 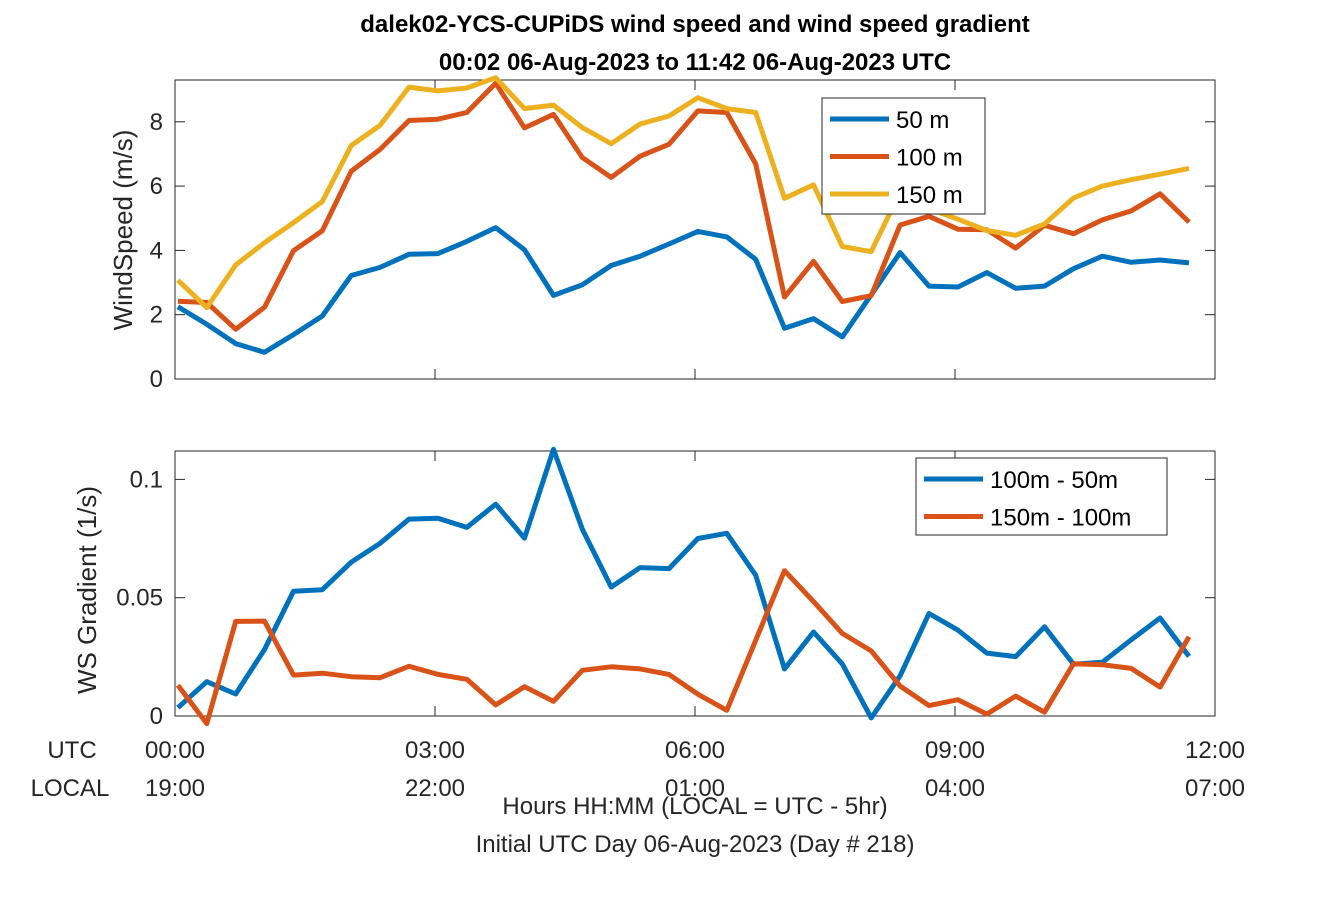 I want to click on local-tick-label: 22:00, so click(x=435, y=788).